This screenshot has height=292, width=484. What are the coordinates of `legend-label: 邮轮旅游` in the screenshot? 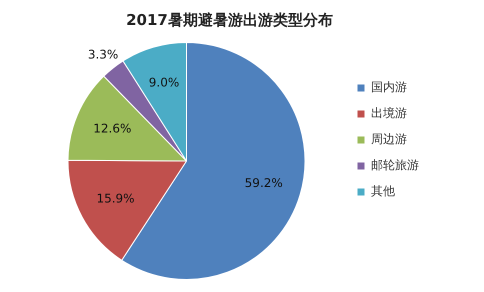 It's located at (395, 165).